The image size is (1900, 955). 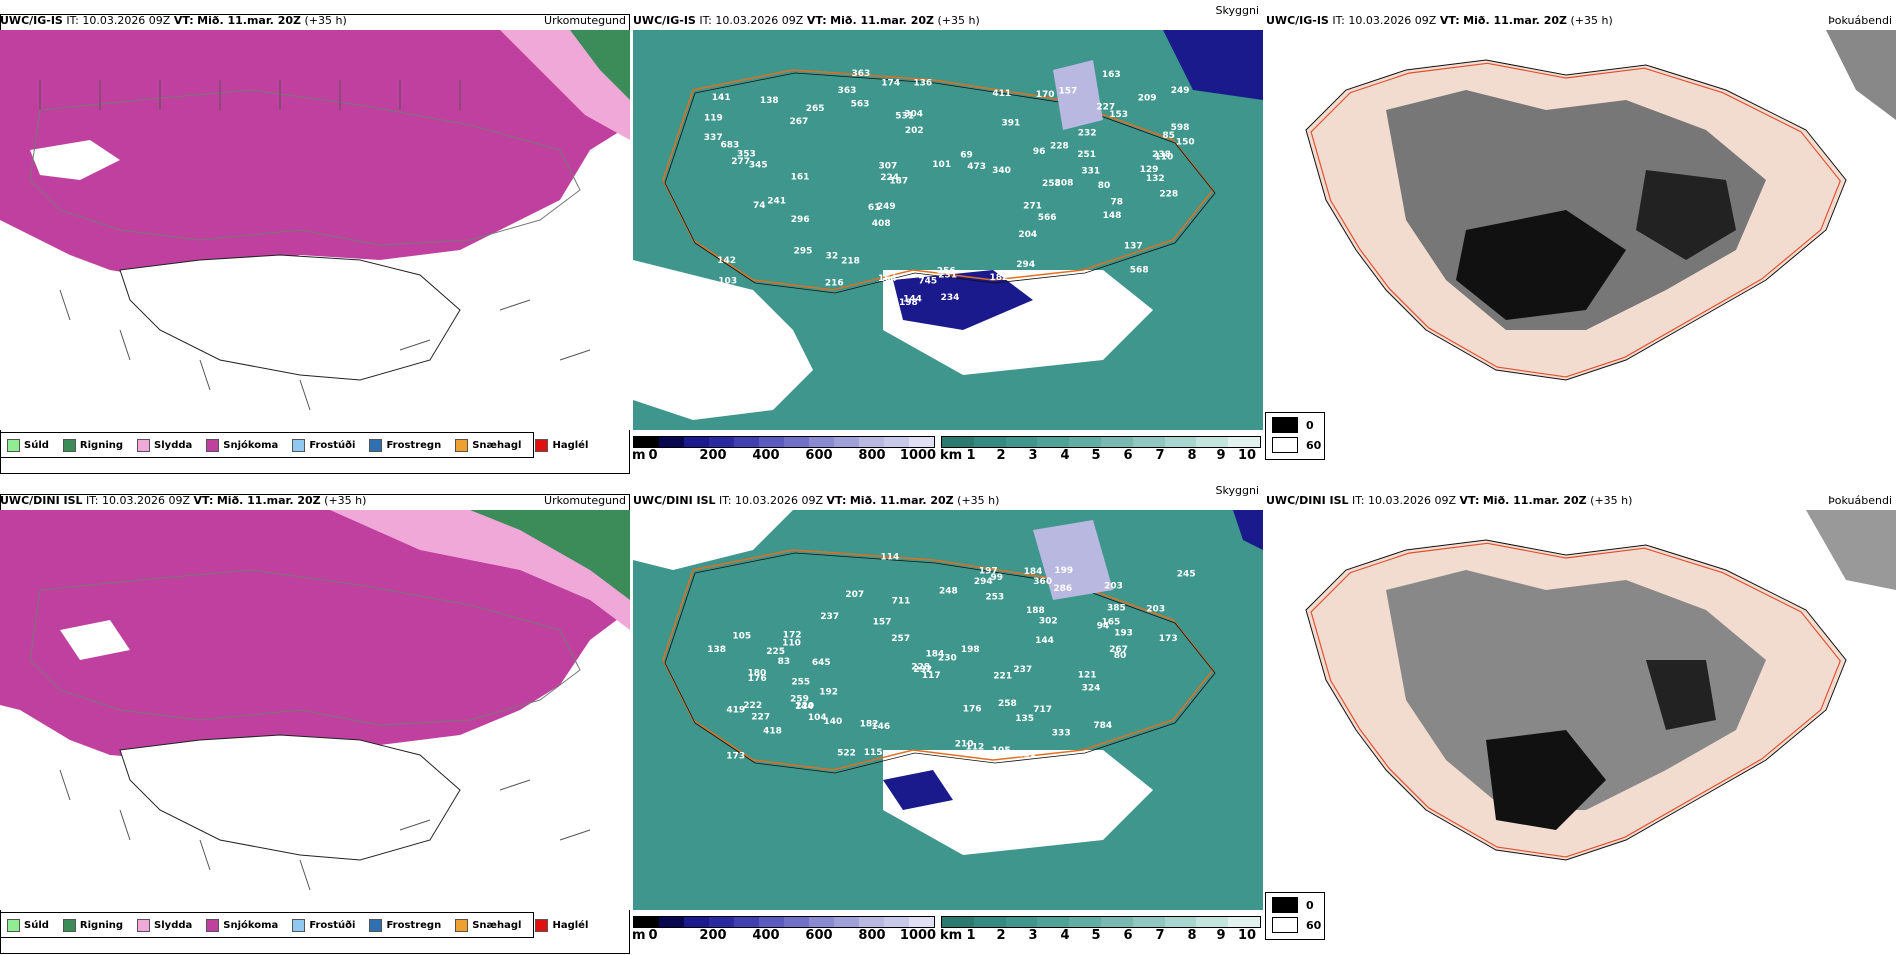 I want to click on height-scalebar: m 0 200 400 600 800 1000, so click(x=784, y=455).